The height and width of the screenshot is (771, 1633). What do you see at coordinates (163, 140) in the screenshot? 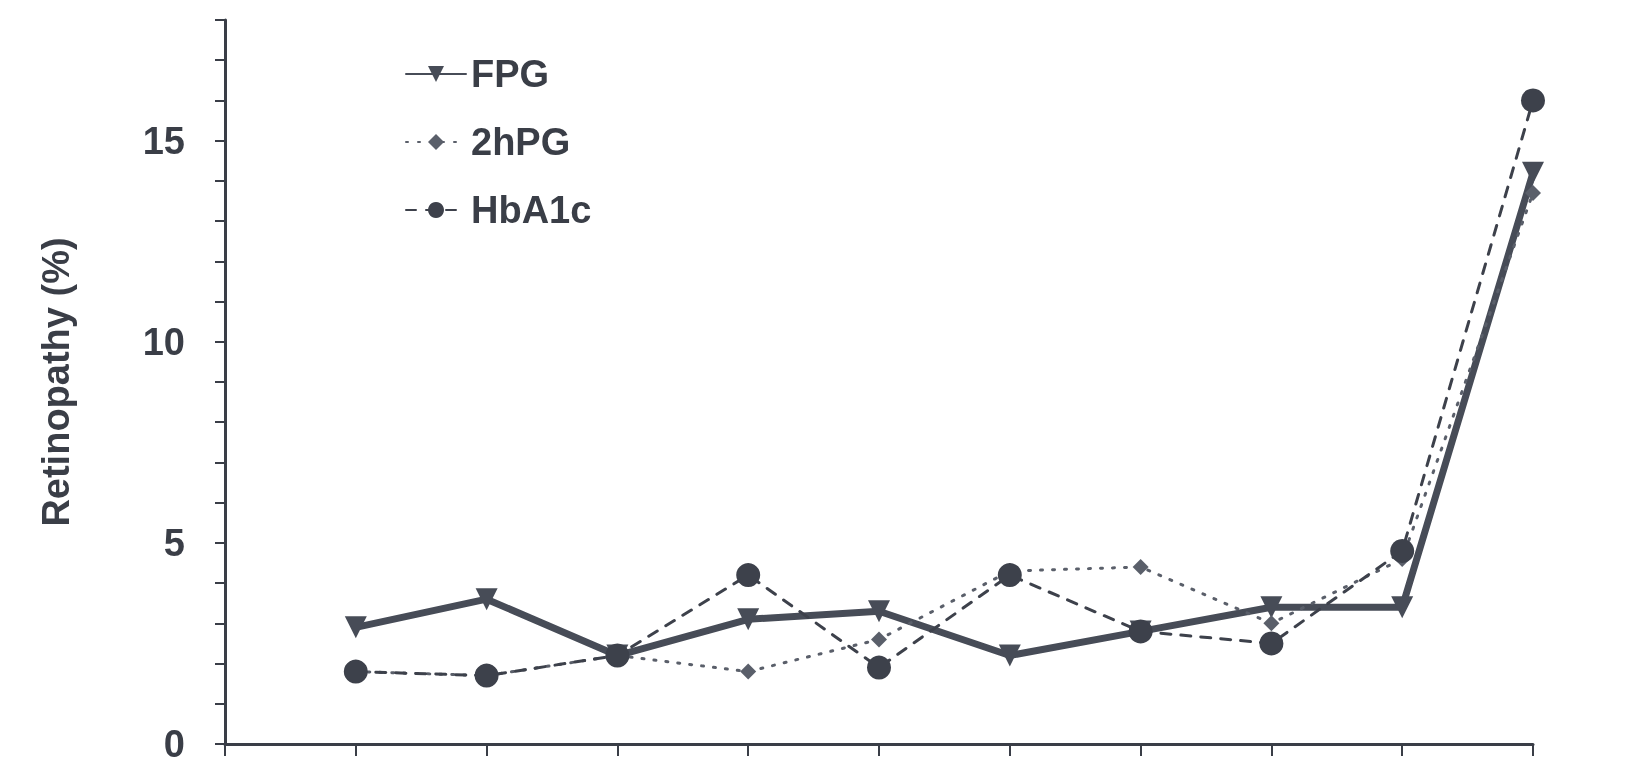
I see `y-tick-label: 15` at bounding box center [163, 140].